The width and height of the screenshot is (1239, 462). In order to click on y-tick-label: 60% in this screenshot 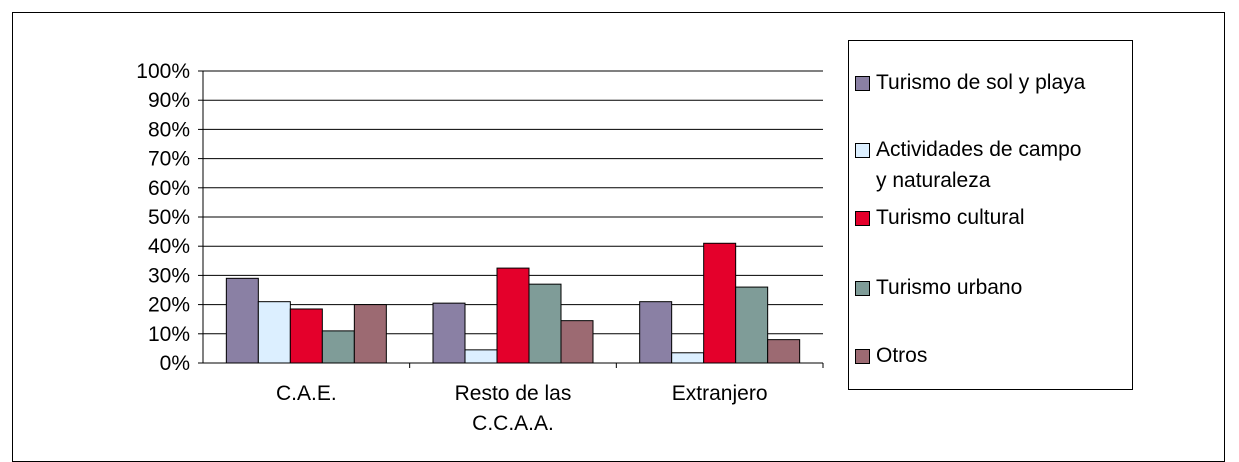, I will do `click(169, 188)`.